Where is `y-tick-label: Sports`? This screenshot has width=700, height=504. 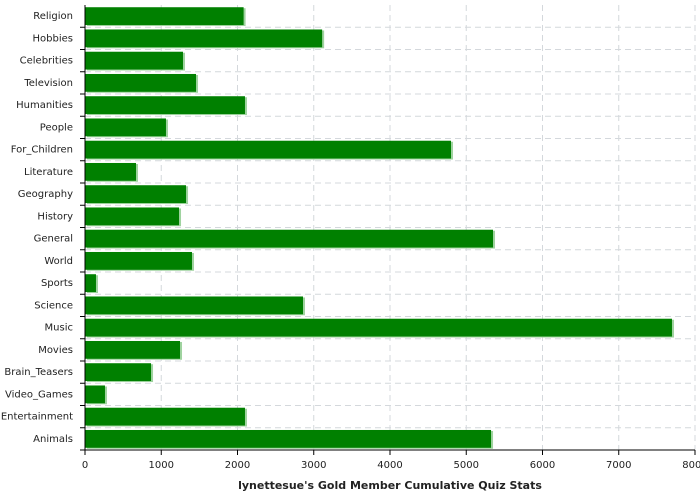 y-tick-label: Sports is located at coordinates (57, 283).